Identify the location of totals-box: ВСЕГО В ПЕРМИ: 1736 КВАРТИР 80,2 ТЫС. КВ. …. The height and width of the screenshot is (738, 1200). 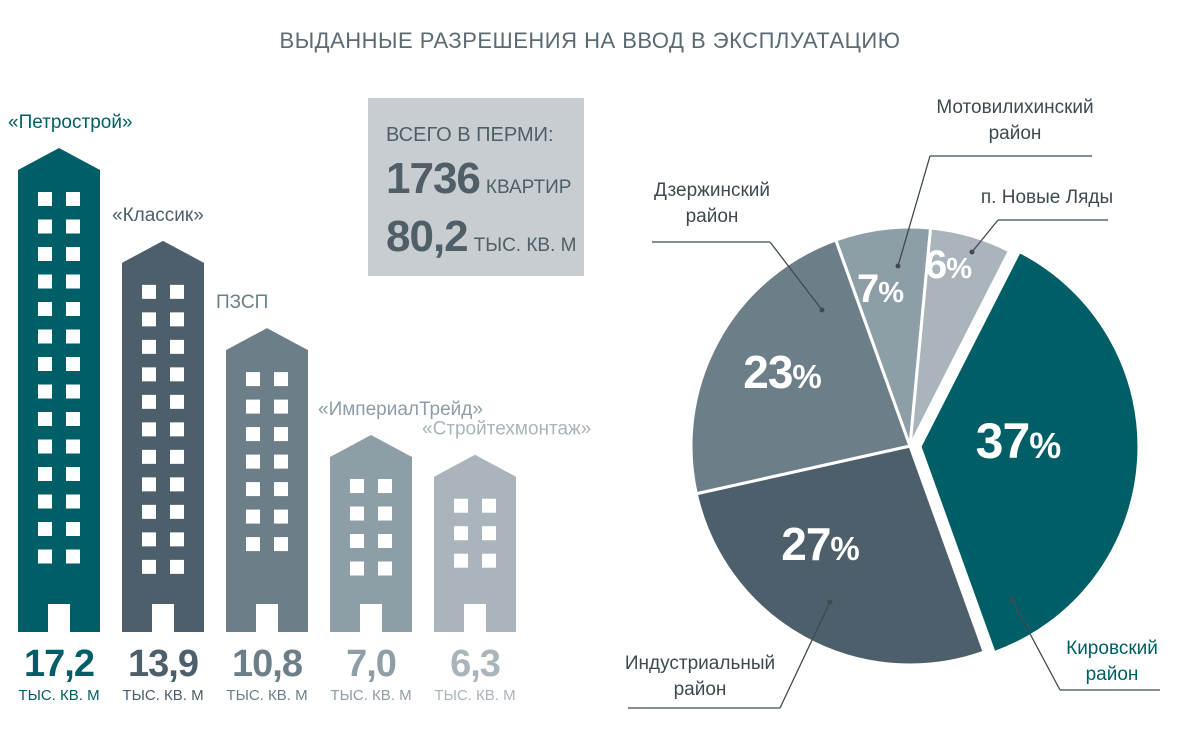
(476, 187).